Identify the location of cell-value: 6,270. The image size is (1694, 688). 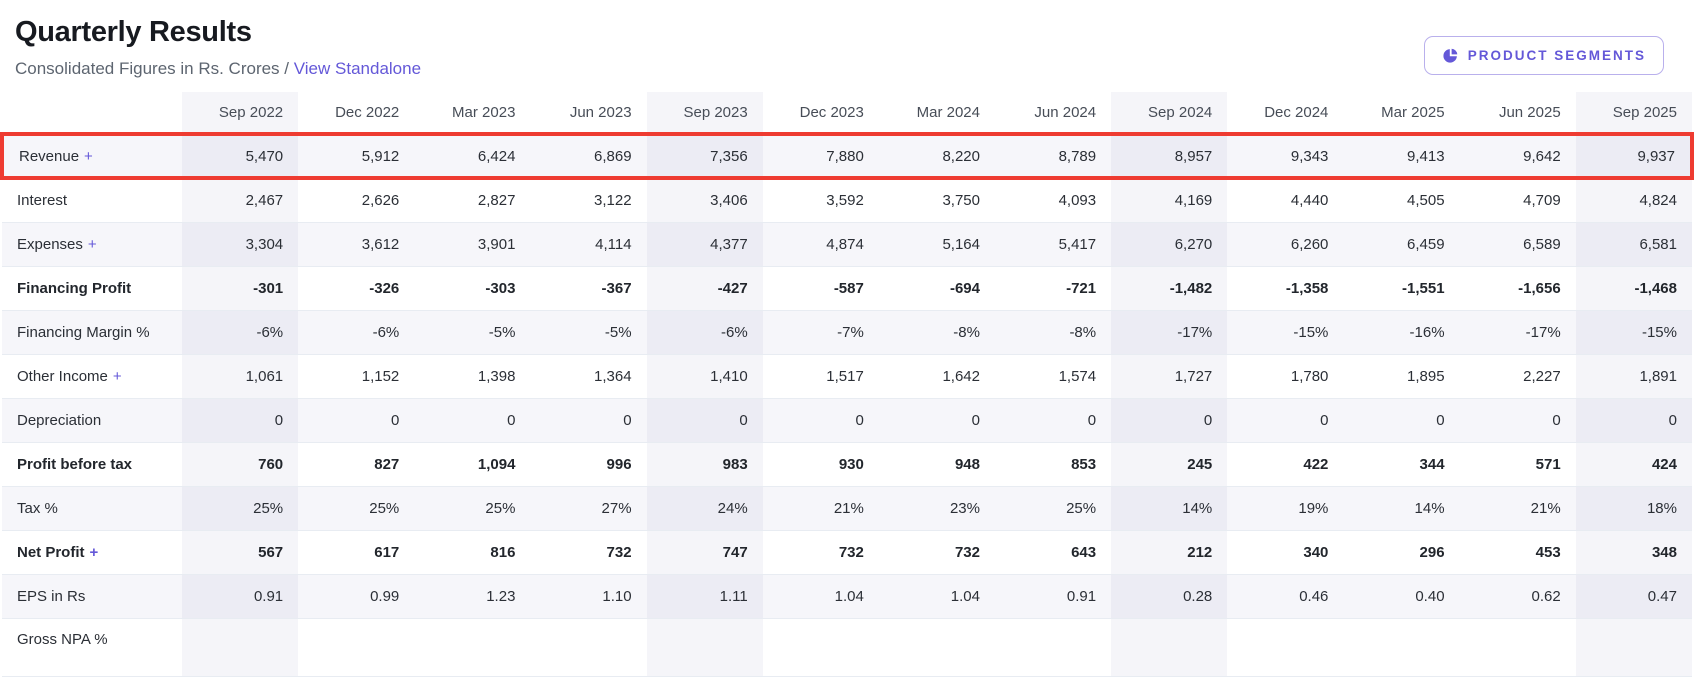
(1169, 244).